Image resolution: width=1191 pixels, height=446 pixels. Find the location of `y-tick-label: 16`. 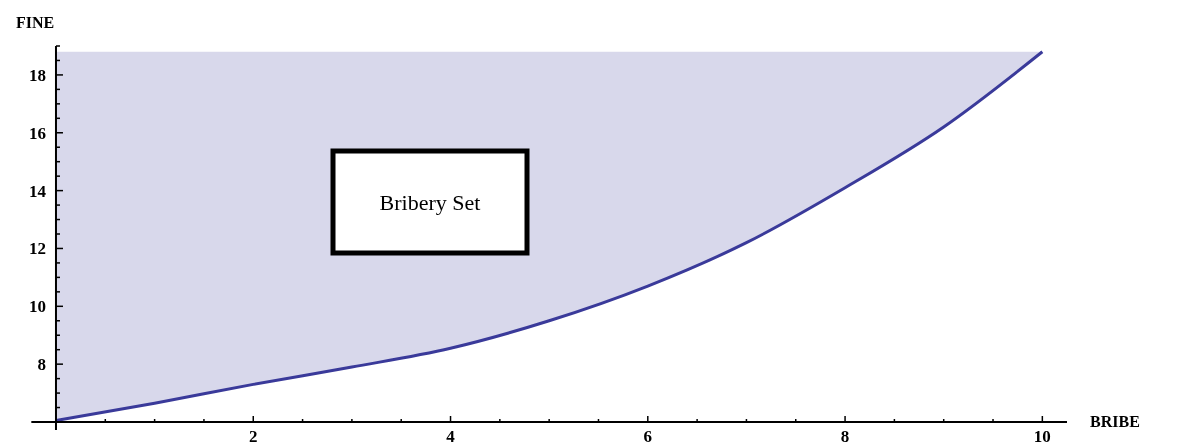

y-tick-label: 16 is located at coordinates (37, 133).